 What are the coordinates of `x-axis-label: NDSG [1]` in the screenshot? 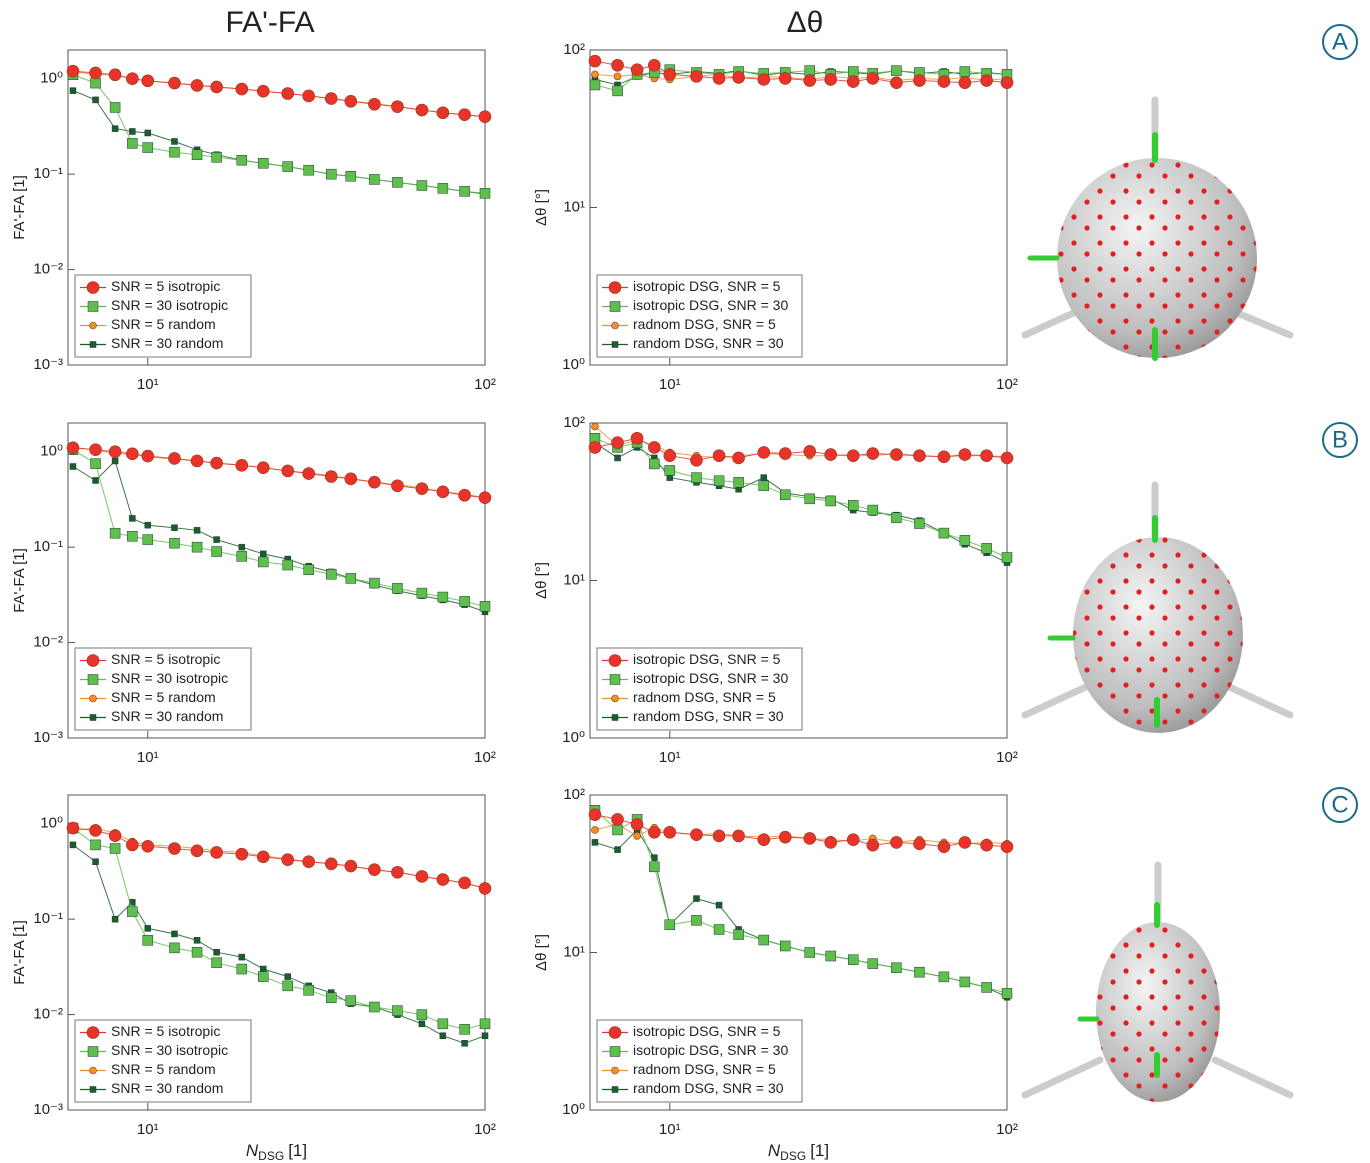 It's located at (798, 1152).